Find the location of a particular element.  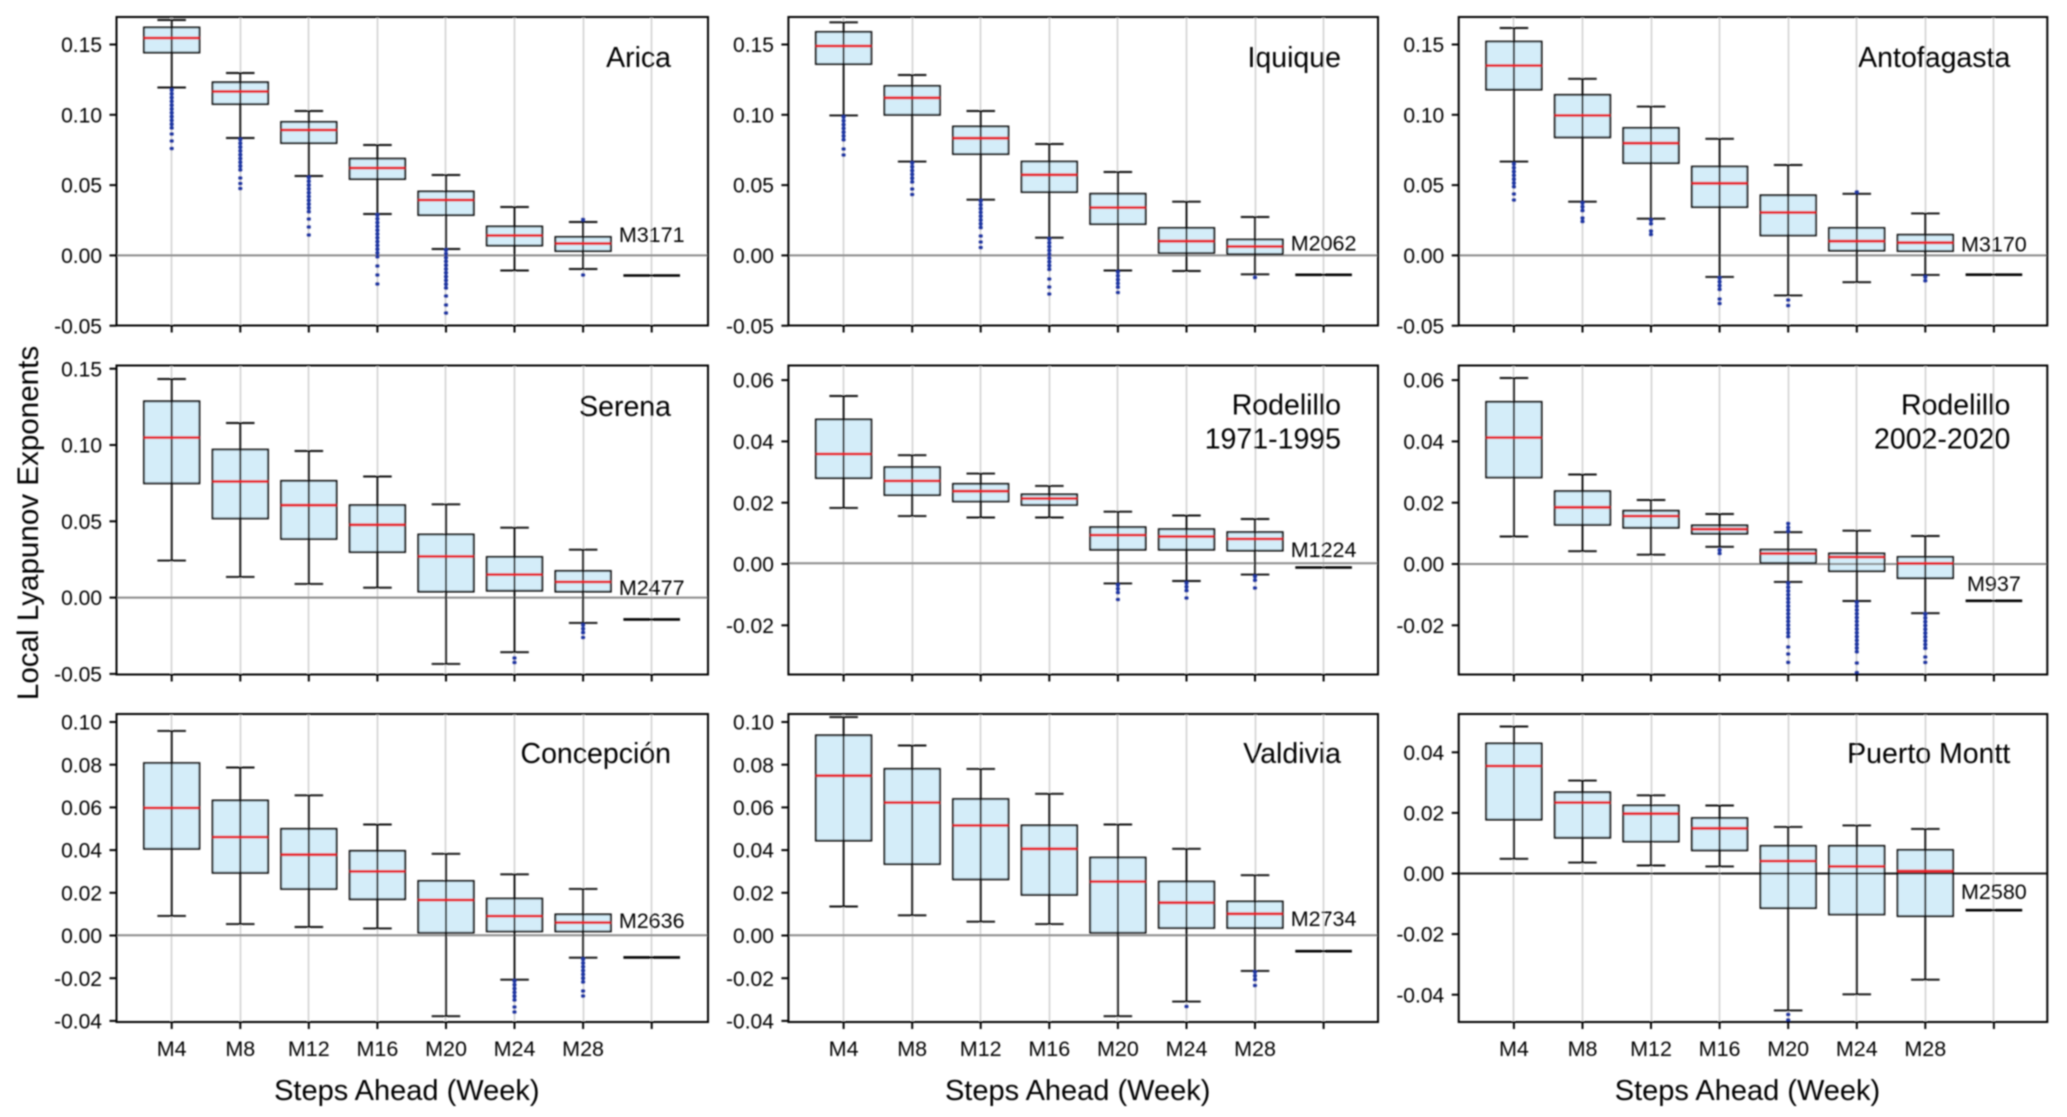

svg-text: M2636 is located at coordinates (652, 921).